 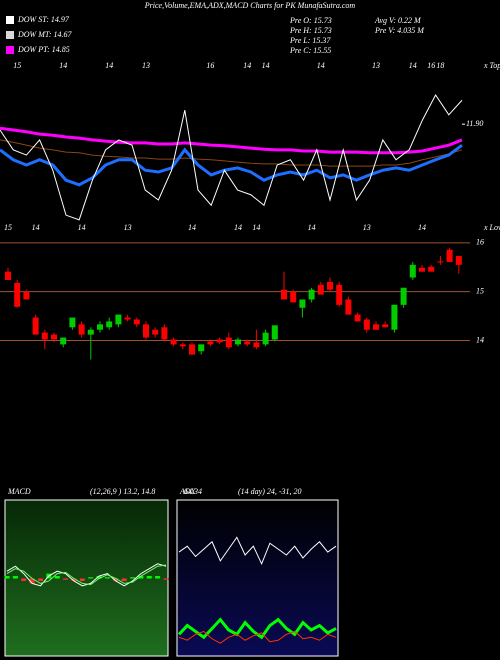 What do you see at coordinates (310, 40) in the screenshot?
I see `stat: Pre L: 15.37` at bounding box center [310, 40].